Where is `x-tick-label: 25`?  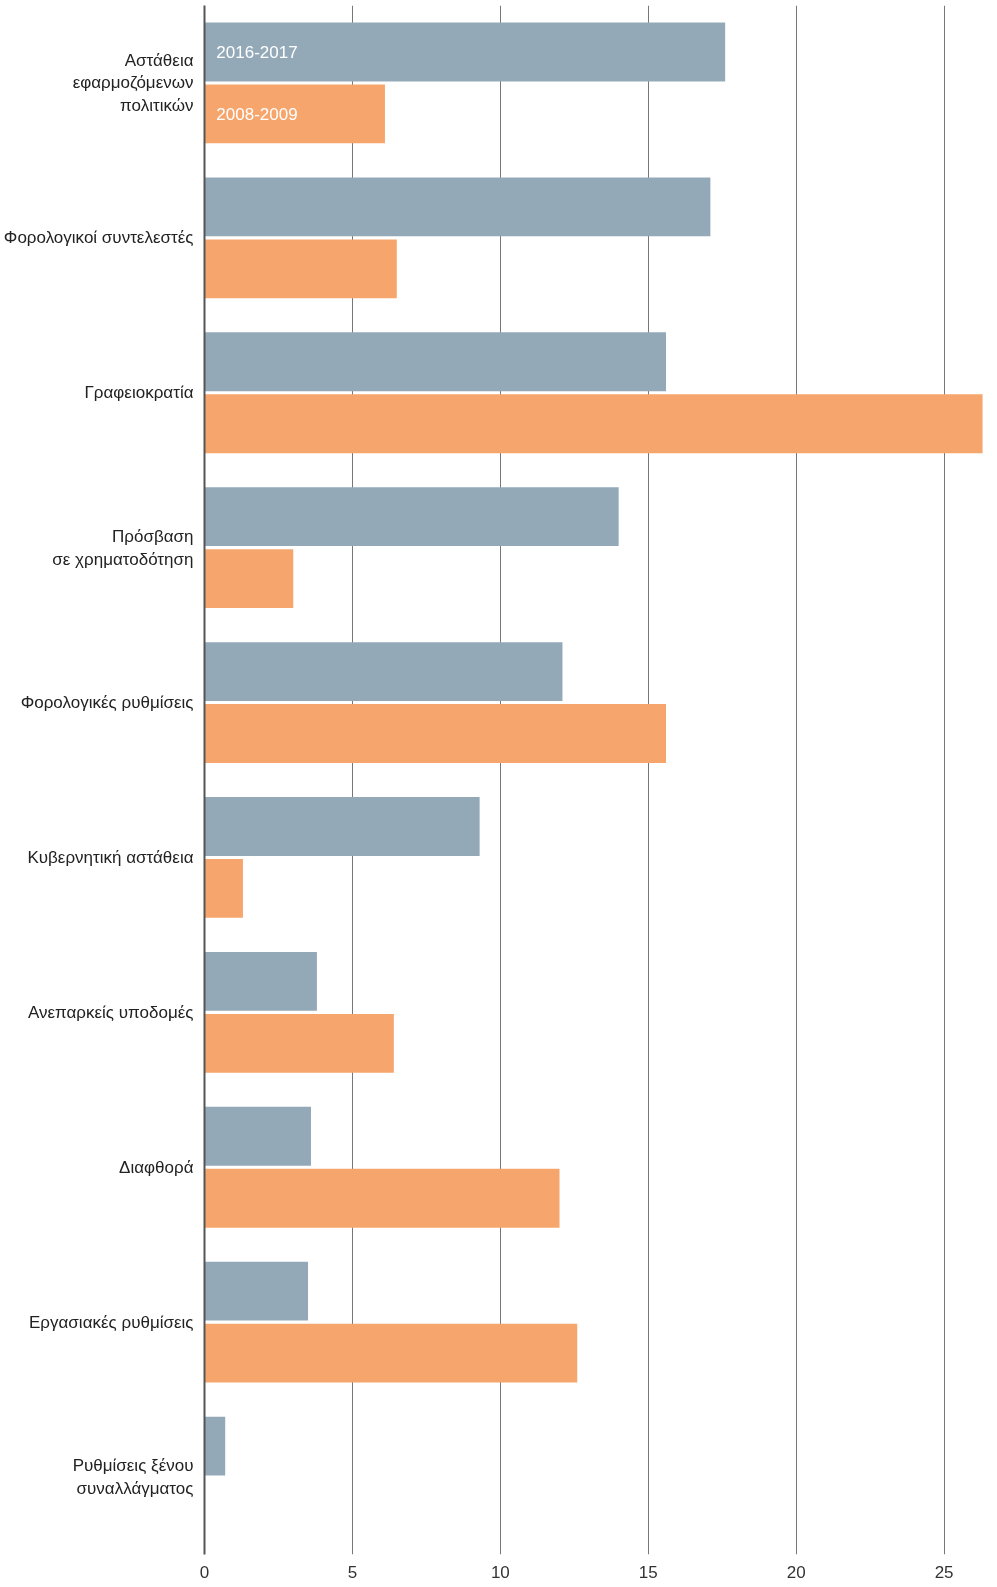 x-tick-label: 25 is located at coordinates (944, 1572).